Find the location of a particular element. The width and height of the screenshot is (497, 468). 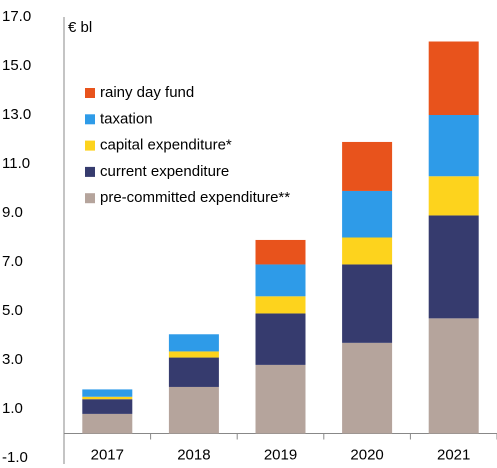

y-tick-label: 15.0 is located at coordinates (16, 65).